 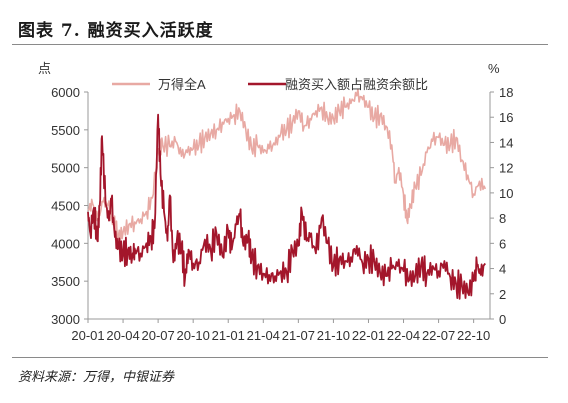 What do you see at coordinates (263, 335) in the screenshot?
I see `x-tick-label: 21-04` at bounding box center [263, 335].